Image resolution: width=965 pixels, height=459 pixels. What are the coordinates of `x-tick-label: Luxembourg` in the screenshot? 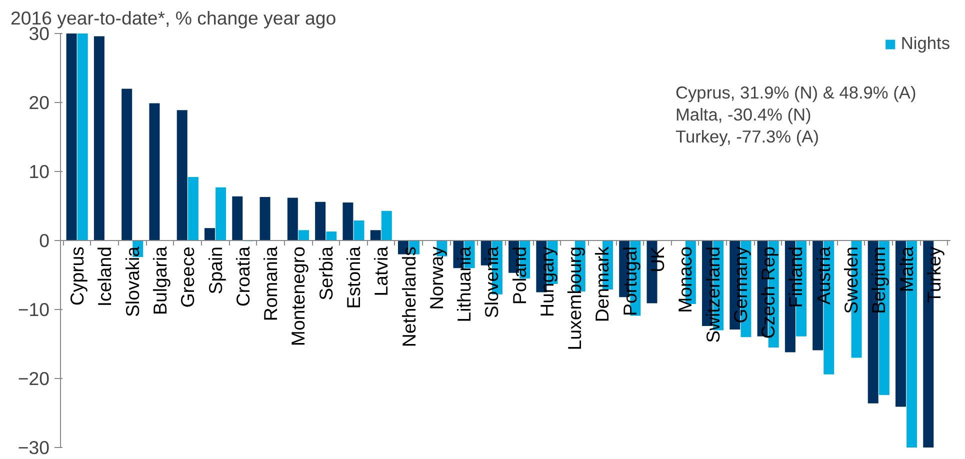 It's located at (575, 298).